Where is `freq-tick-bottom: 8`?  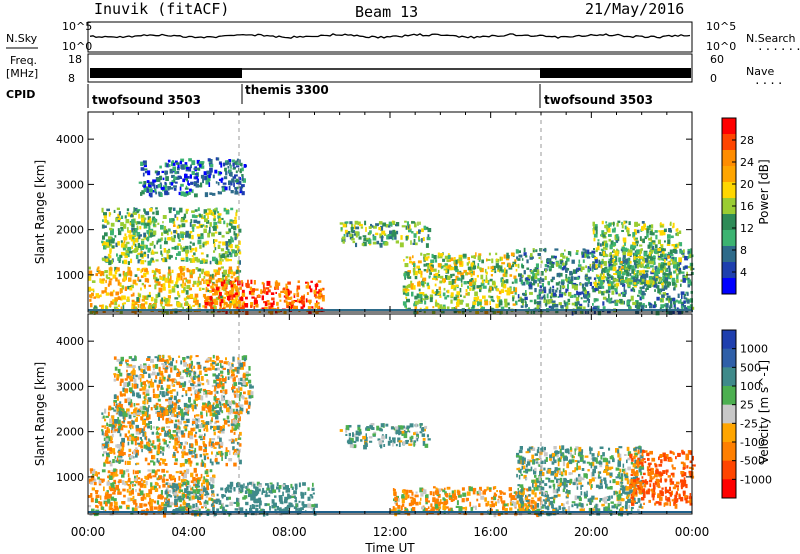
freq-tick-bottom: 8 is located at coordinates (71, 78).